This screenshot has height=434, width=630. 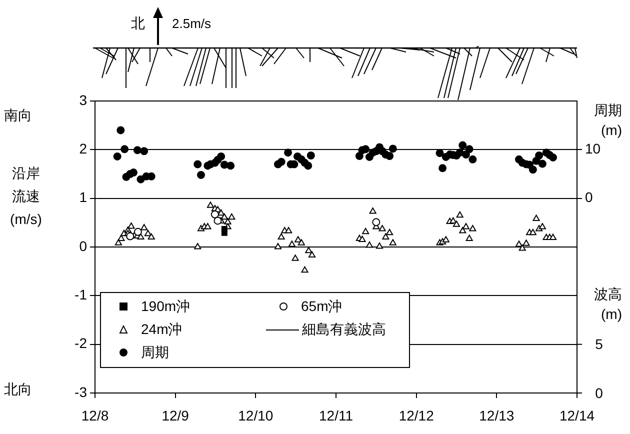 What do you see at coordinates (138, 23) in the screenshot?
I see `text: 北` at bounding box center [138, 23].